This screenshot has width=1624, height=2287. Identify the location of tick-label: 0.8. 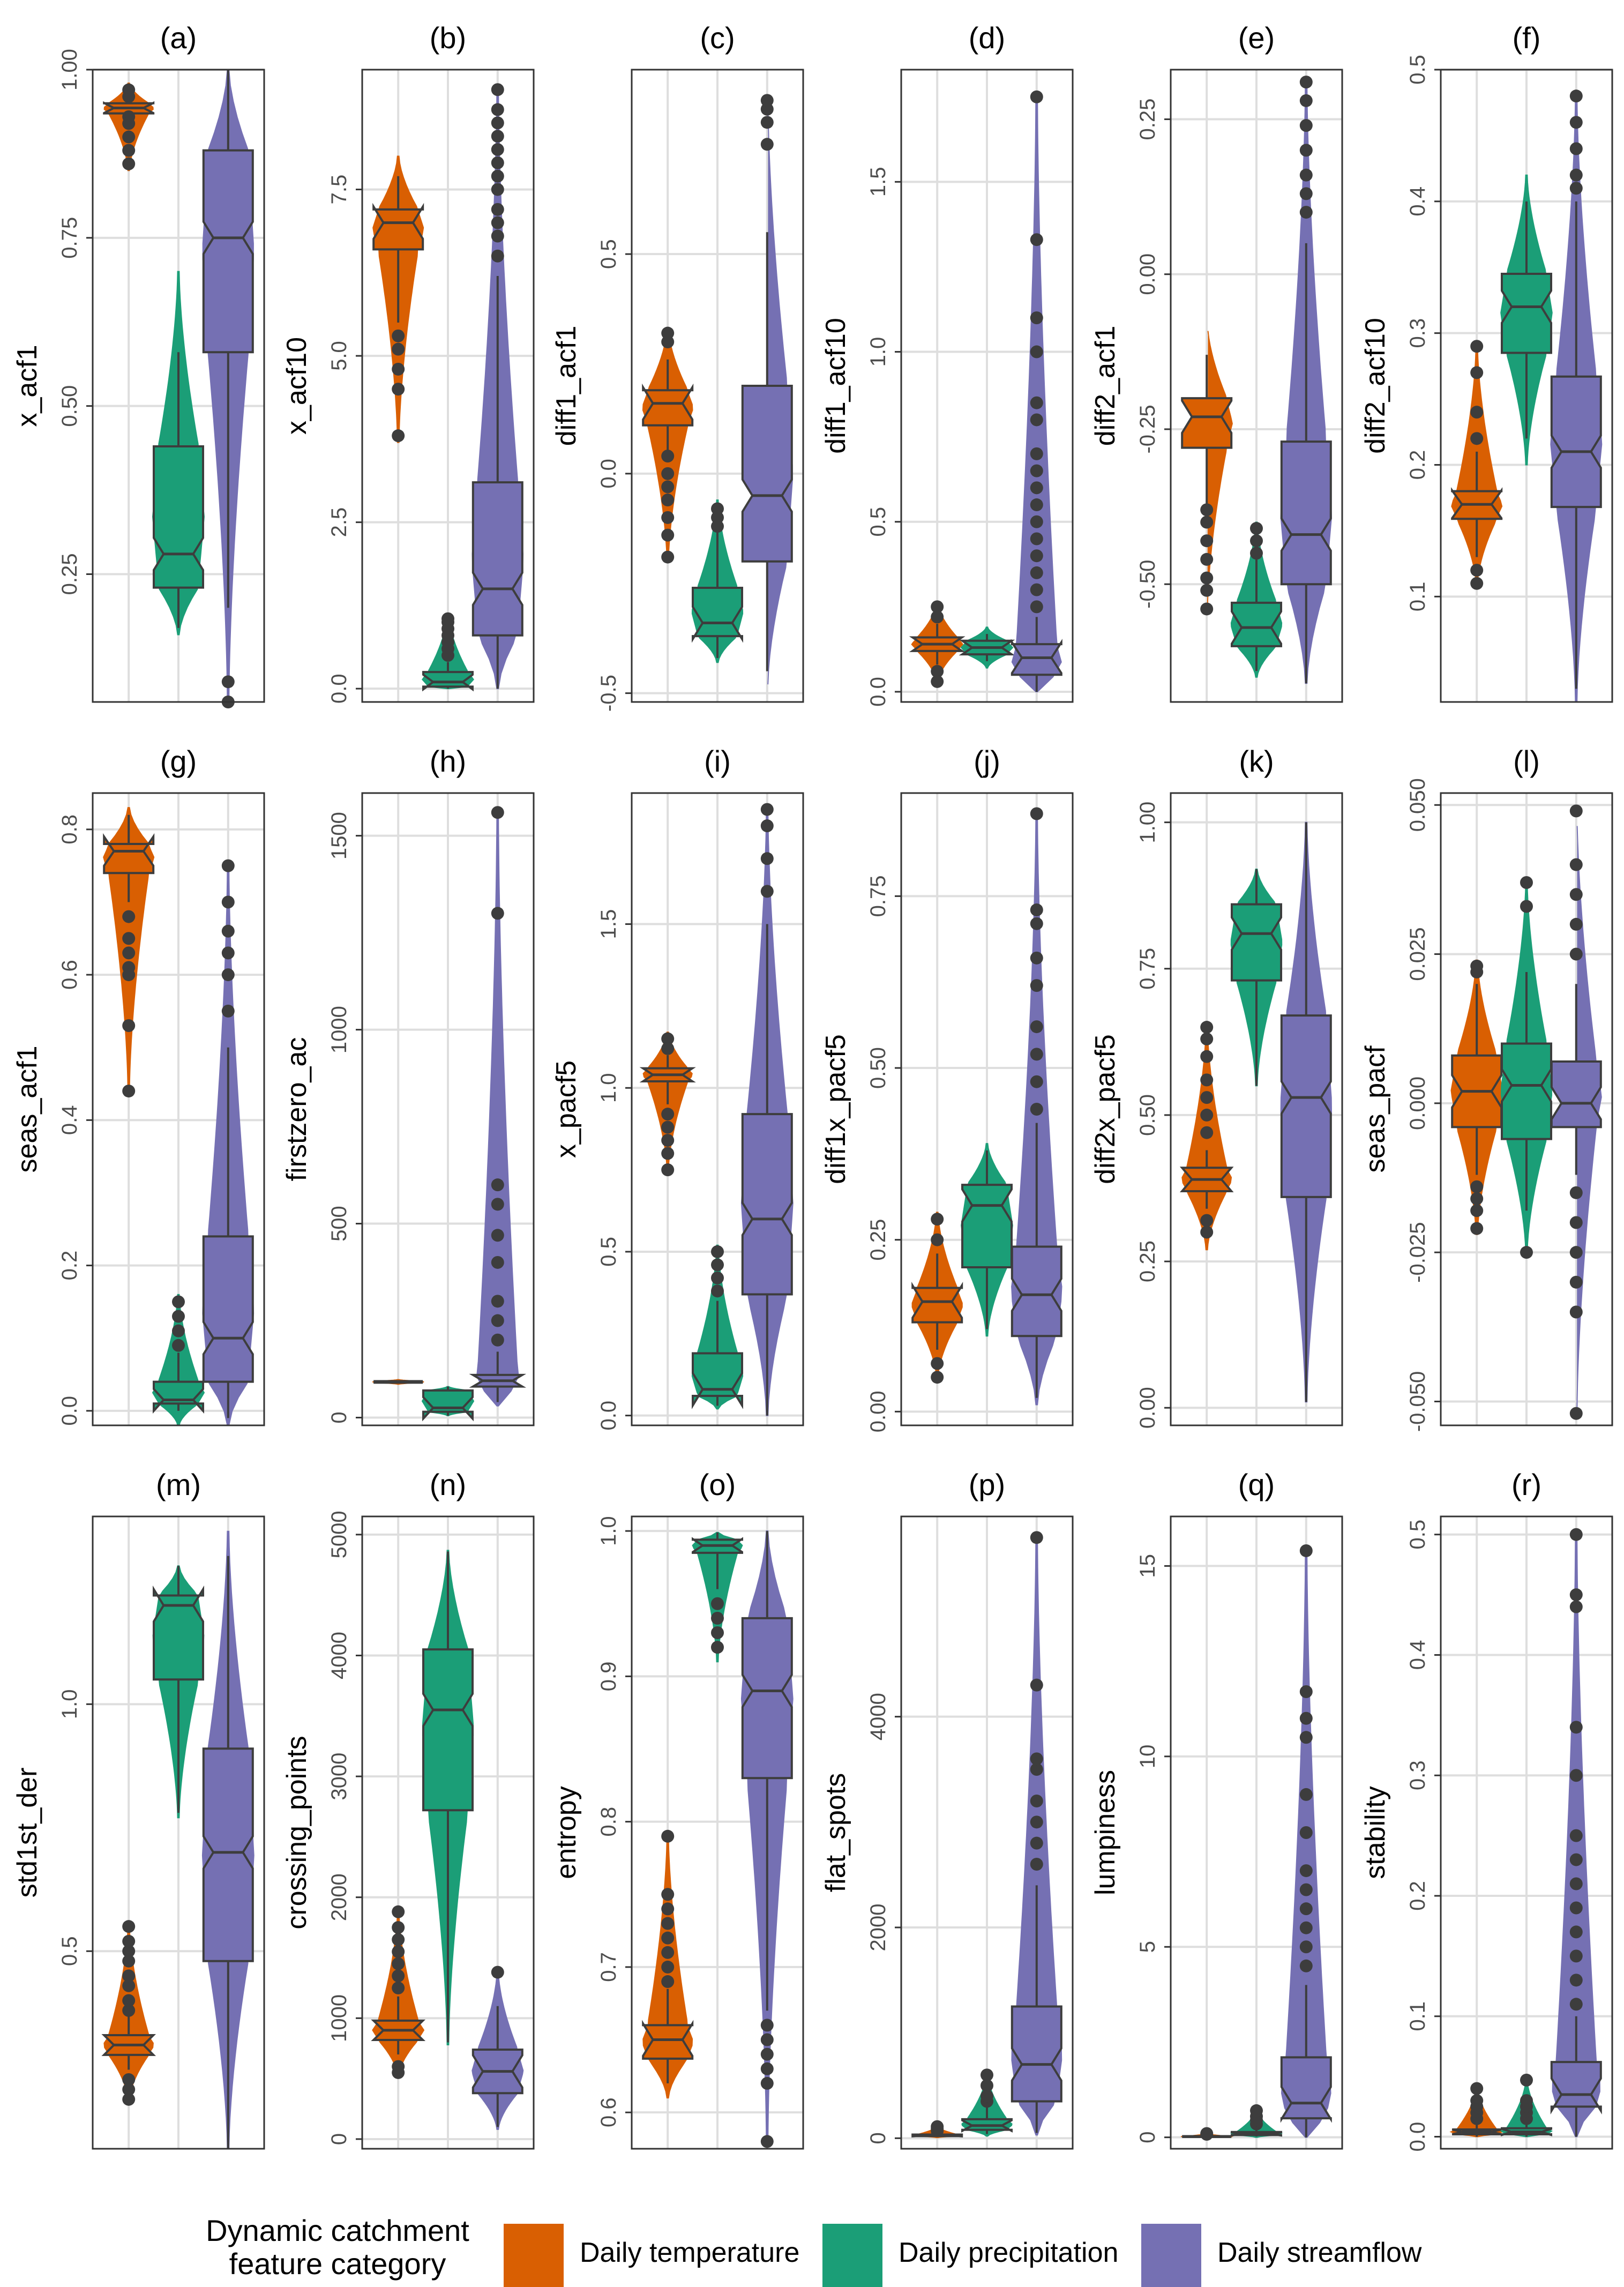
(69, 829).